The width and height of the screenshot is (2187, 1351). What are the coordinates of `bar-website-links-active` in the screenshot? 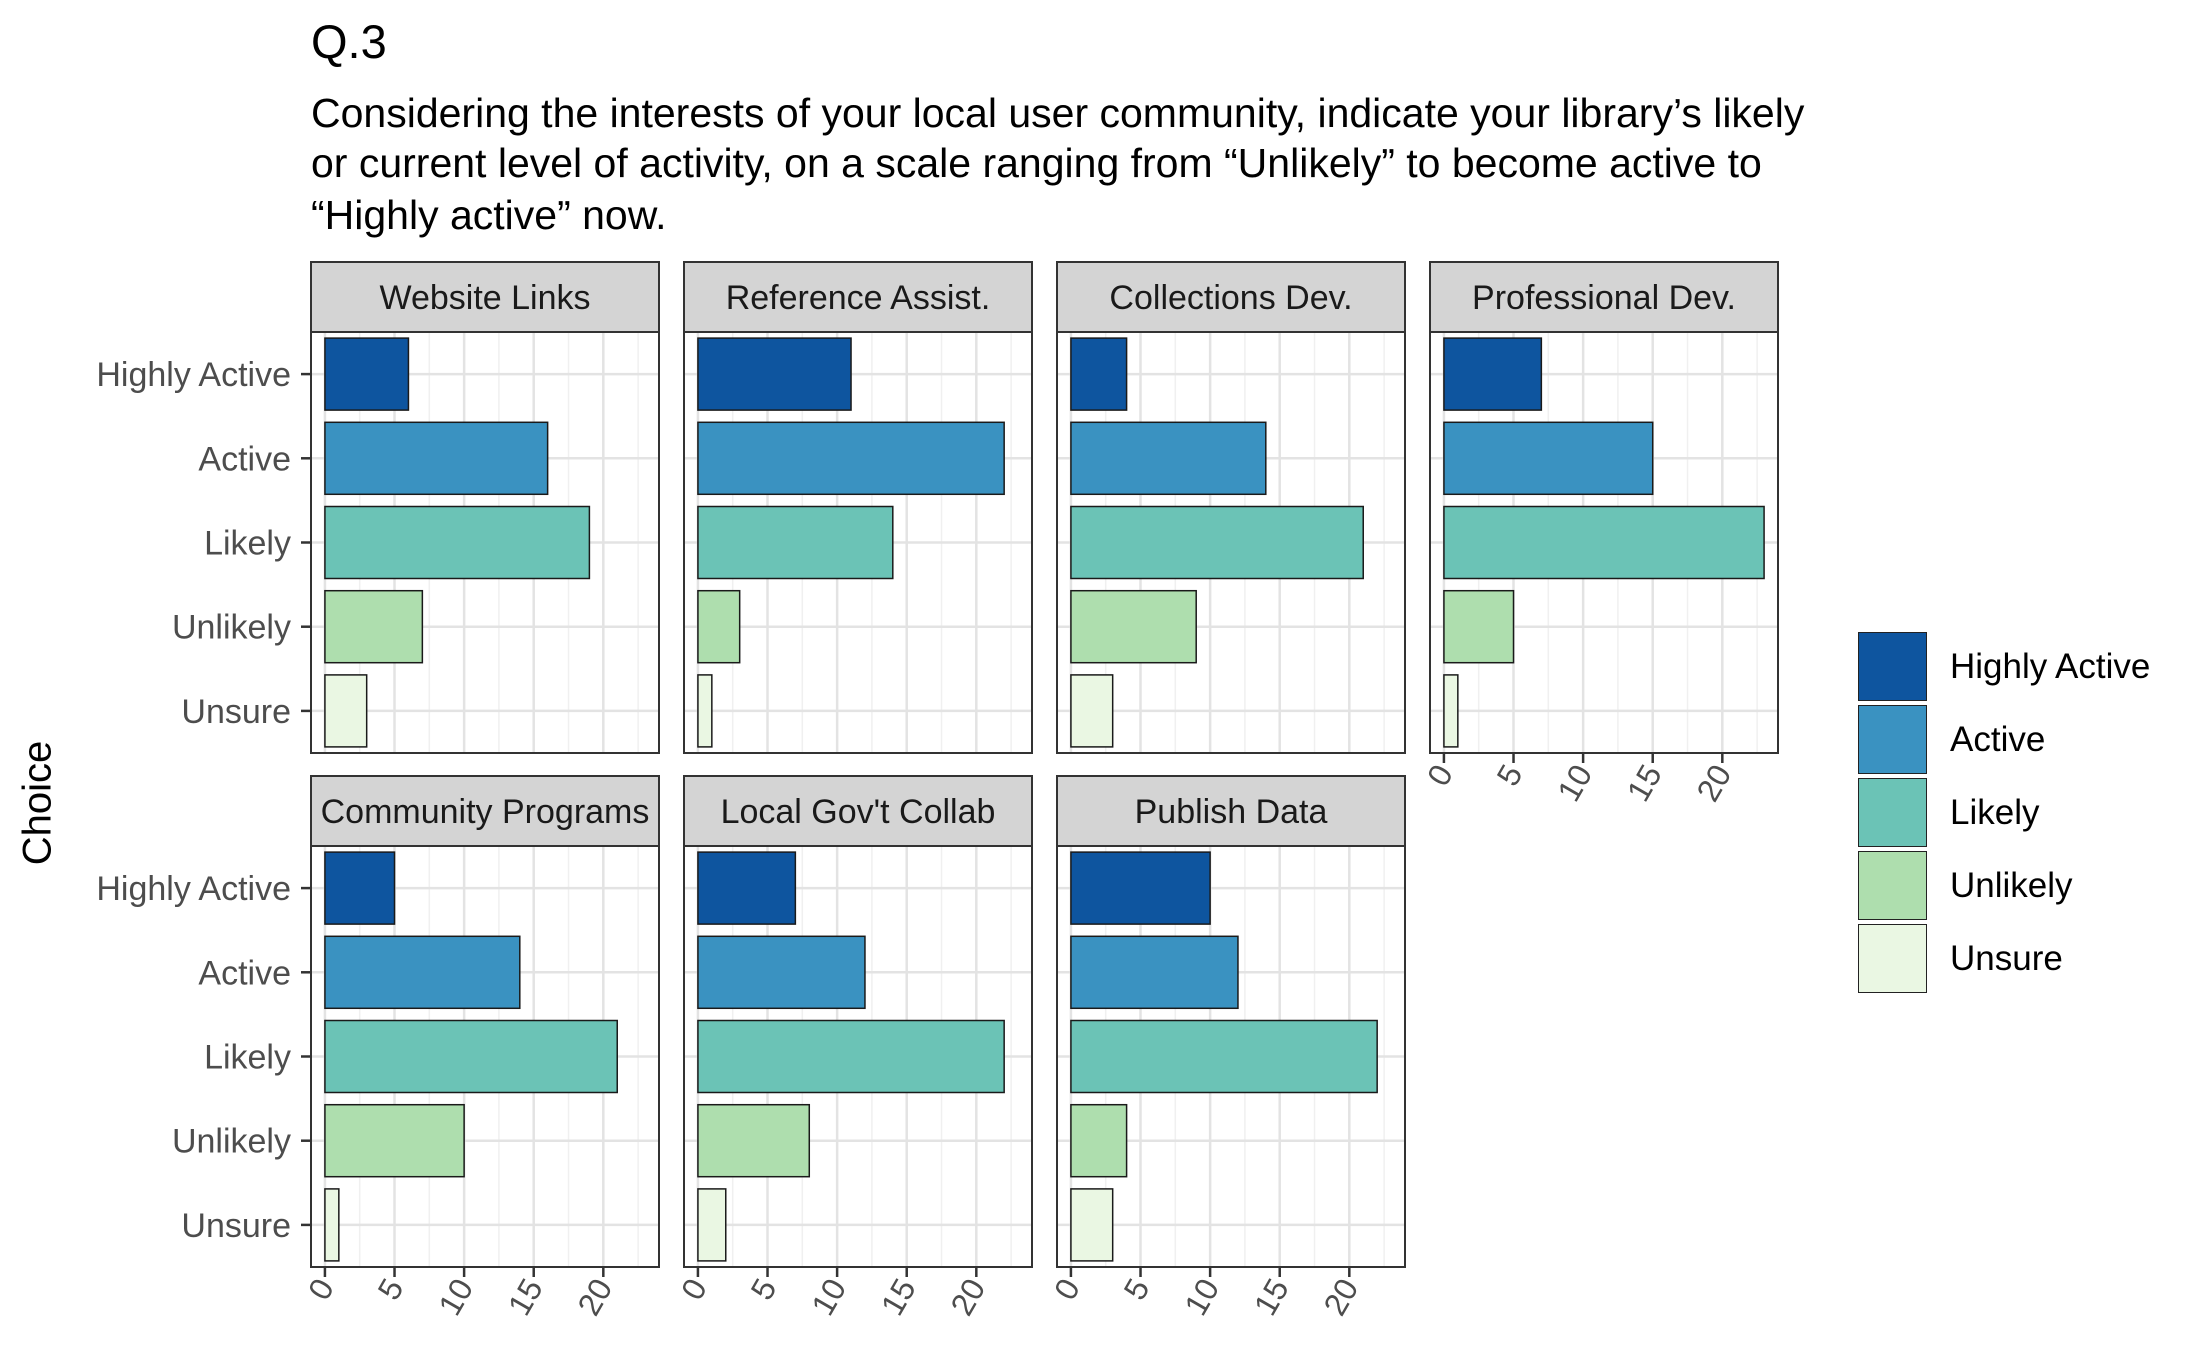 It's located at (436, 458).